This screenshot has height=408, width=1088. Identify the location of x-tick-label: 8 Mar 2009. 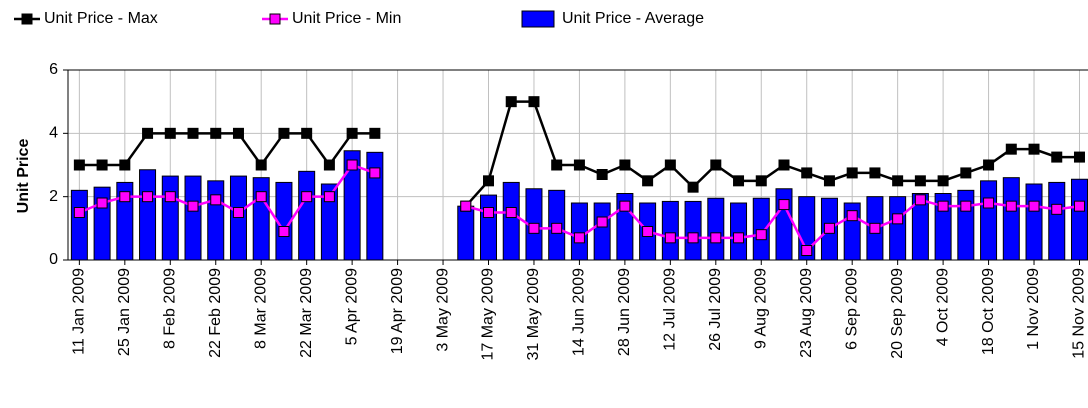
(260, 308).